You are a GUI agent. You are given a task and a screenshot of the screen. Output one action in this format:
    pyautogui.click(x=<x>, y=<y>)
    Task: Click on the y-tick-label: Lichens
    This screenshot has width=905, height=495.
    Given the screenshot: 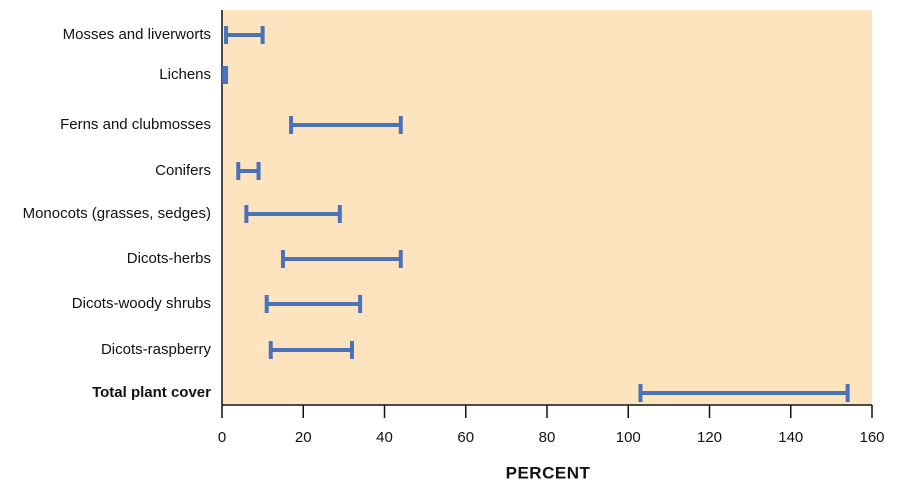 What is the action you would take?
    pyautogui.click(x=185, y=74)
    